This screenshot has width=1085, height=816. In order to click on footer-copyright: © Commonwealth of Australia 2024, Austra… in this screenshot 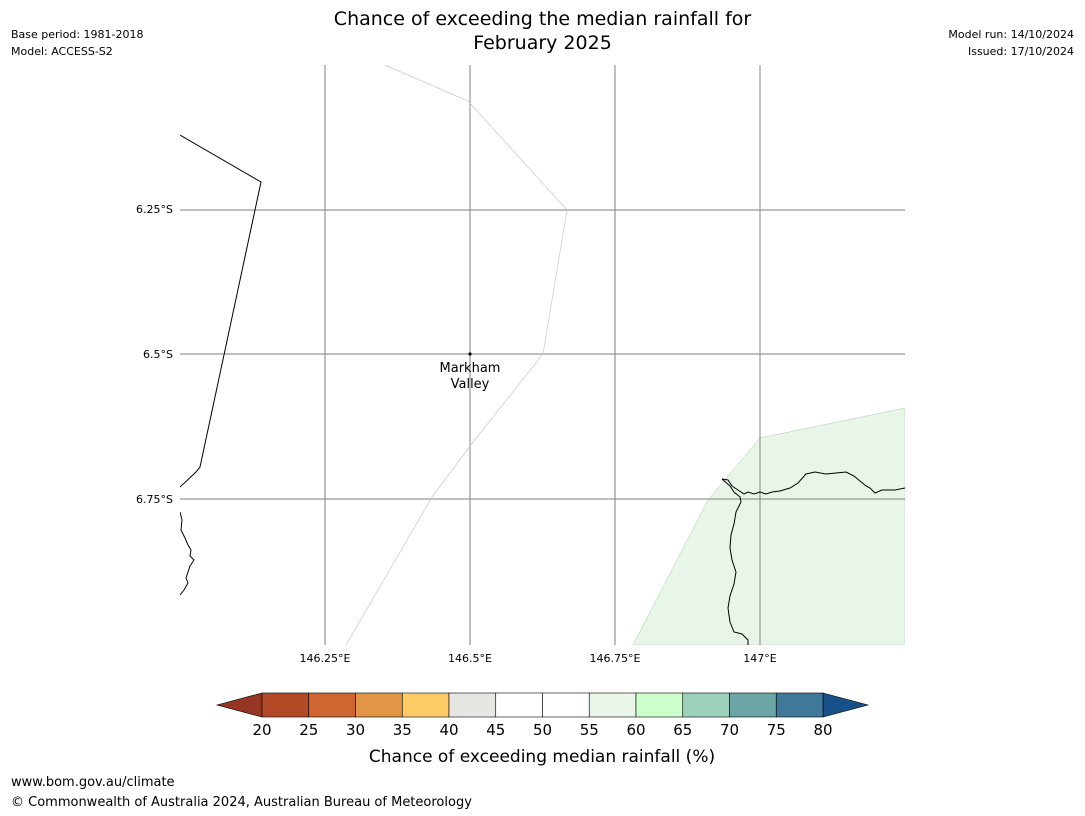, I will do `click(241, 802)`.